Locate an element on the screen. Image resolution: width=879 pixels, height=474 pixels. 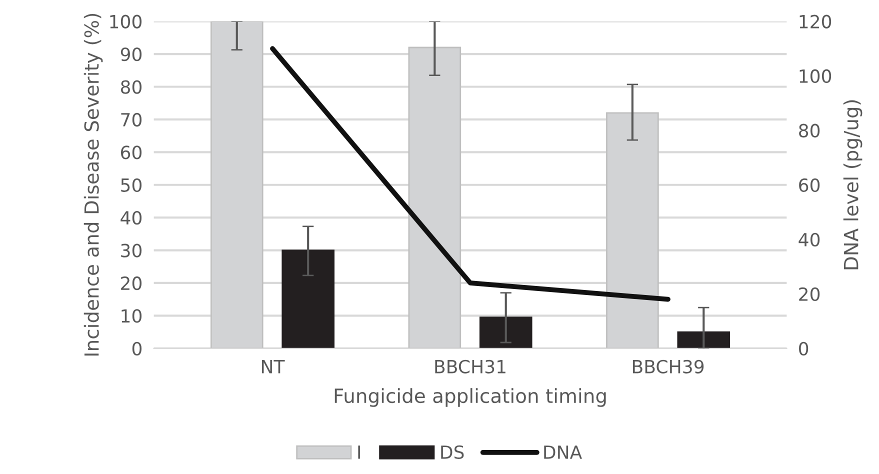
y-axis-title: Incidence and Disease Severity (%) is located at coordinates (93, 185).